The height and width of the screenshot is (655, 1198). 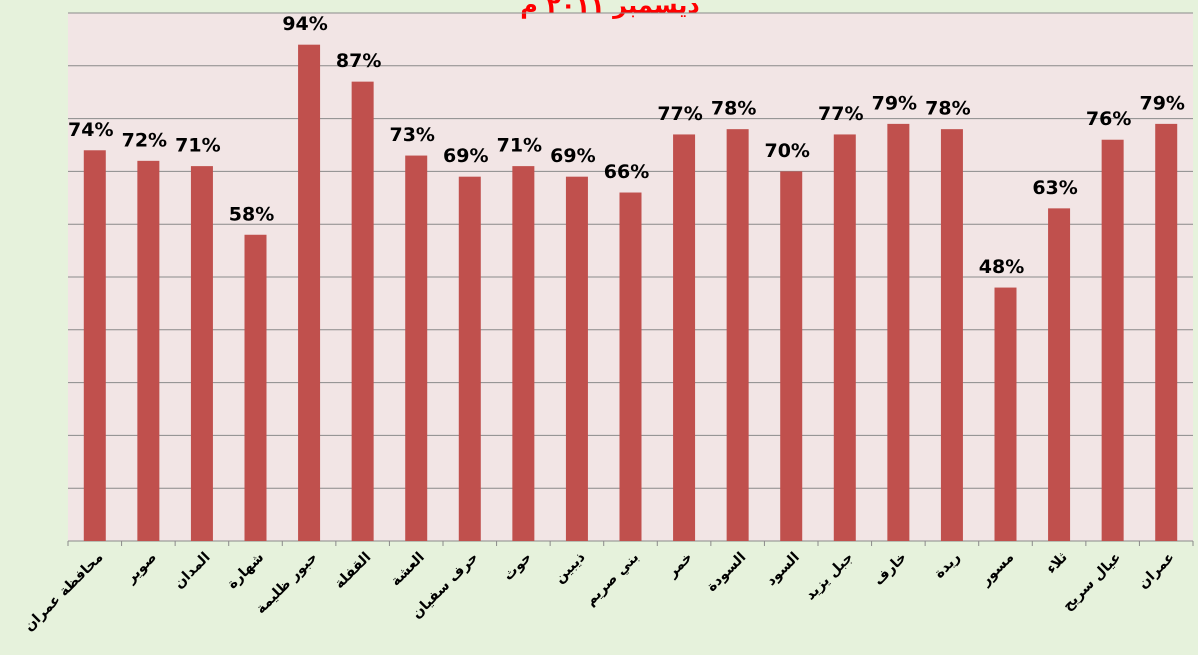 What do you see at coordinates (786, 151) in the screenshot?
I see `value-label: 70%` at bounding box center [786, 151].